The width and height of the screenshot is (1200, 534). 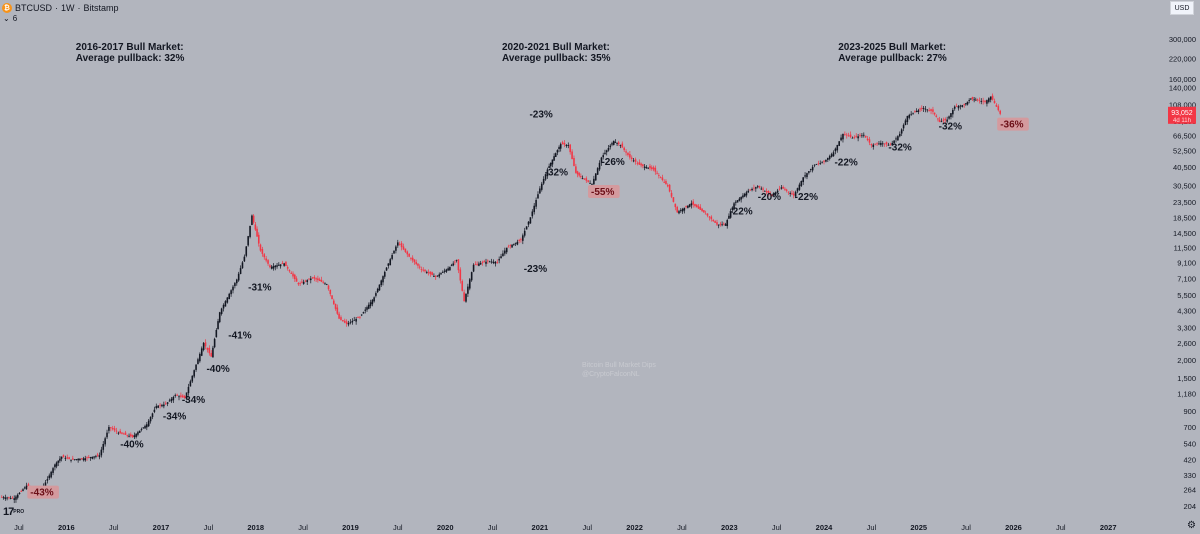 What do you see at coordinates (1182, 88) in the screenshot?
I see `y-tick-label: 140,000` at bounding box center [1182, 88].